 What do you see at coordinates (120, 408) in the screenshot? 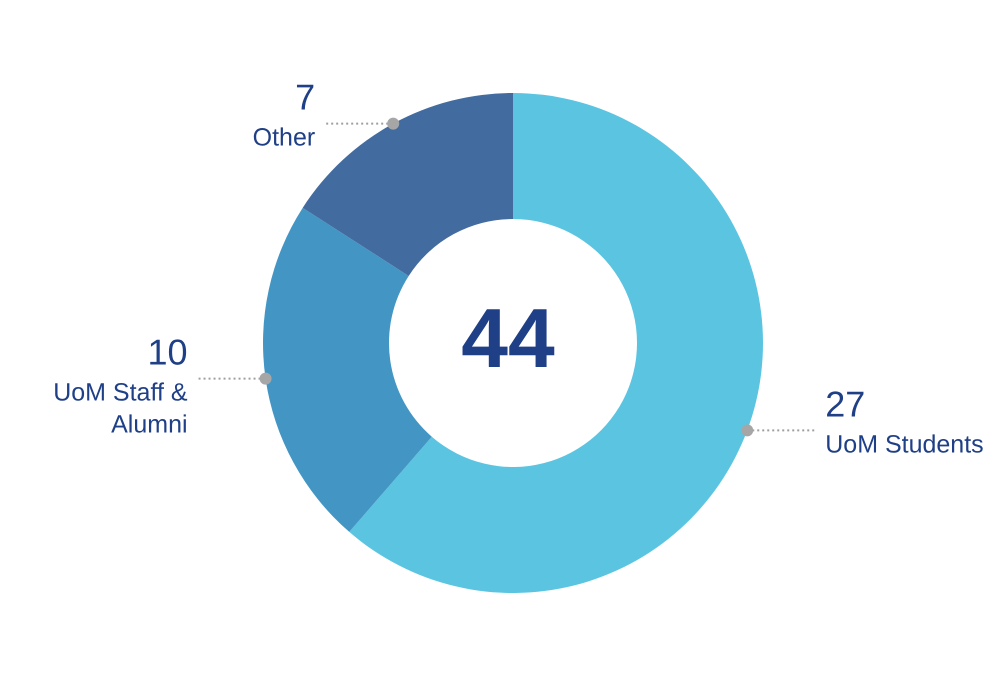
I see `slice-label: UoM Staff & Alumni` at bounding box center [120, 408].